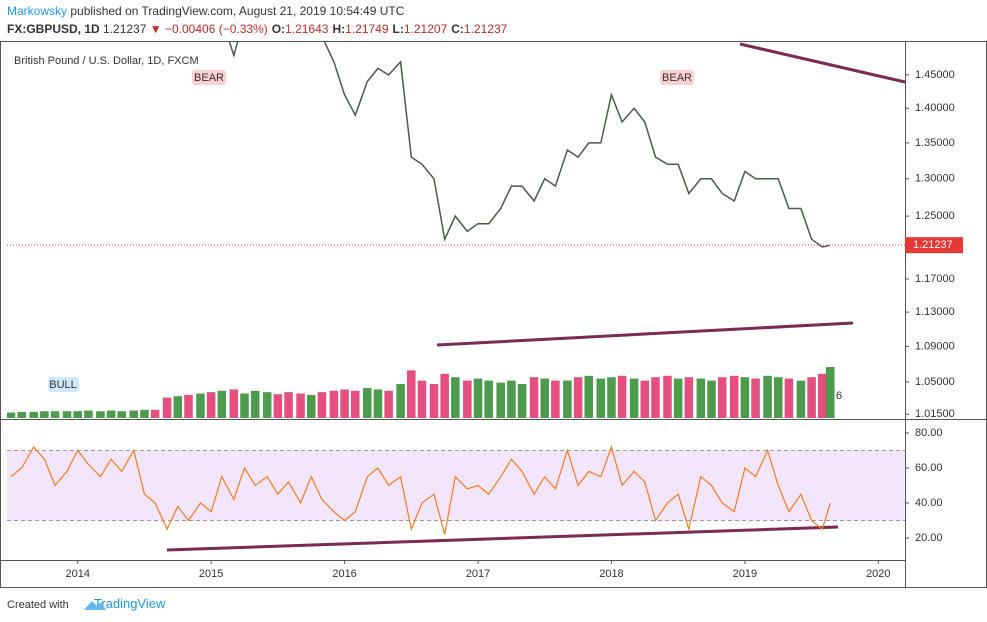  Describe the element at coordinates (53, 29) in the screenshot. I see `symbol: FX:GBPUSD, 1D` at that location.